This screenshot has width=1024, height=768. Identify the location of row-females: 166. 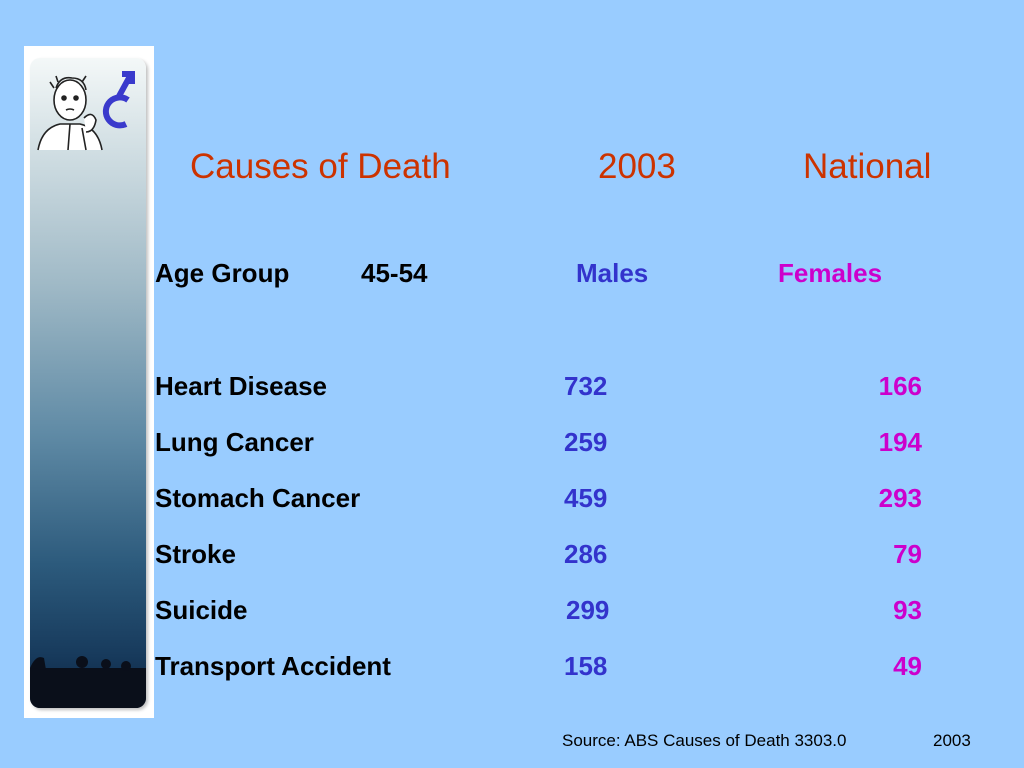
(900, 386).